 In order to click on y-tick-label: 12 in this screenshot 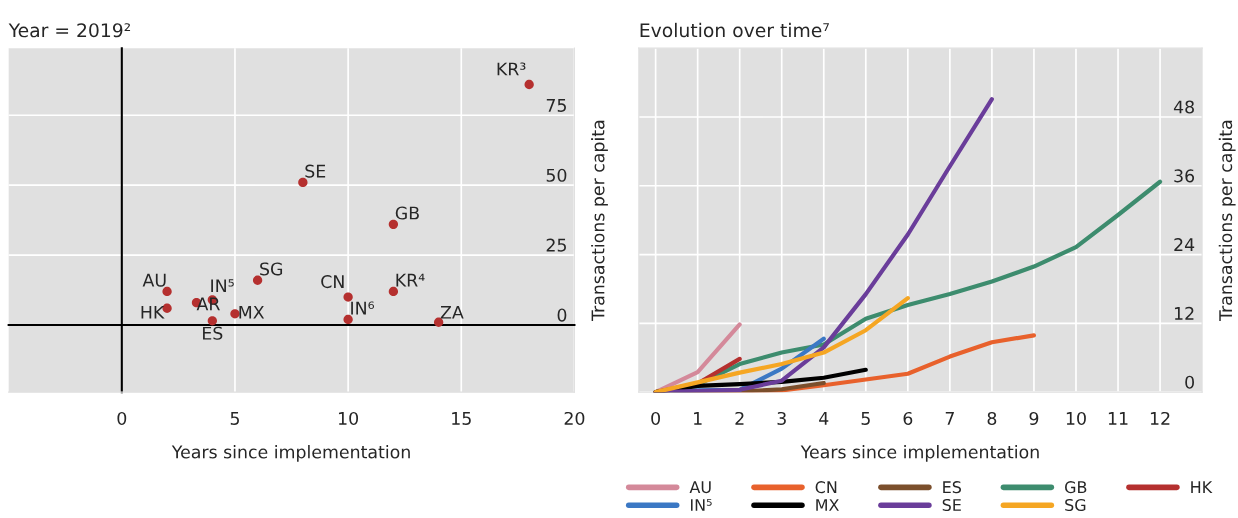, I will do `click(1184, 313)`.